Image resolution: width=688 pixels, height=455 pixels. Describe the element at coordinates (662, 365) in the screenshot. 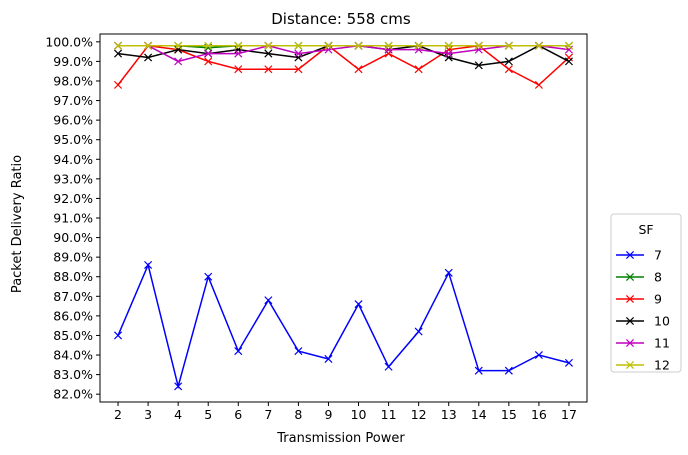

I see `legend-label: 12` at that location.